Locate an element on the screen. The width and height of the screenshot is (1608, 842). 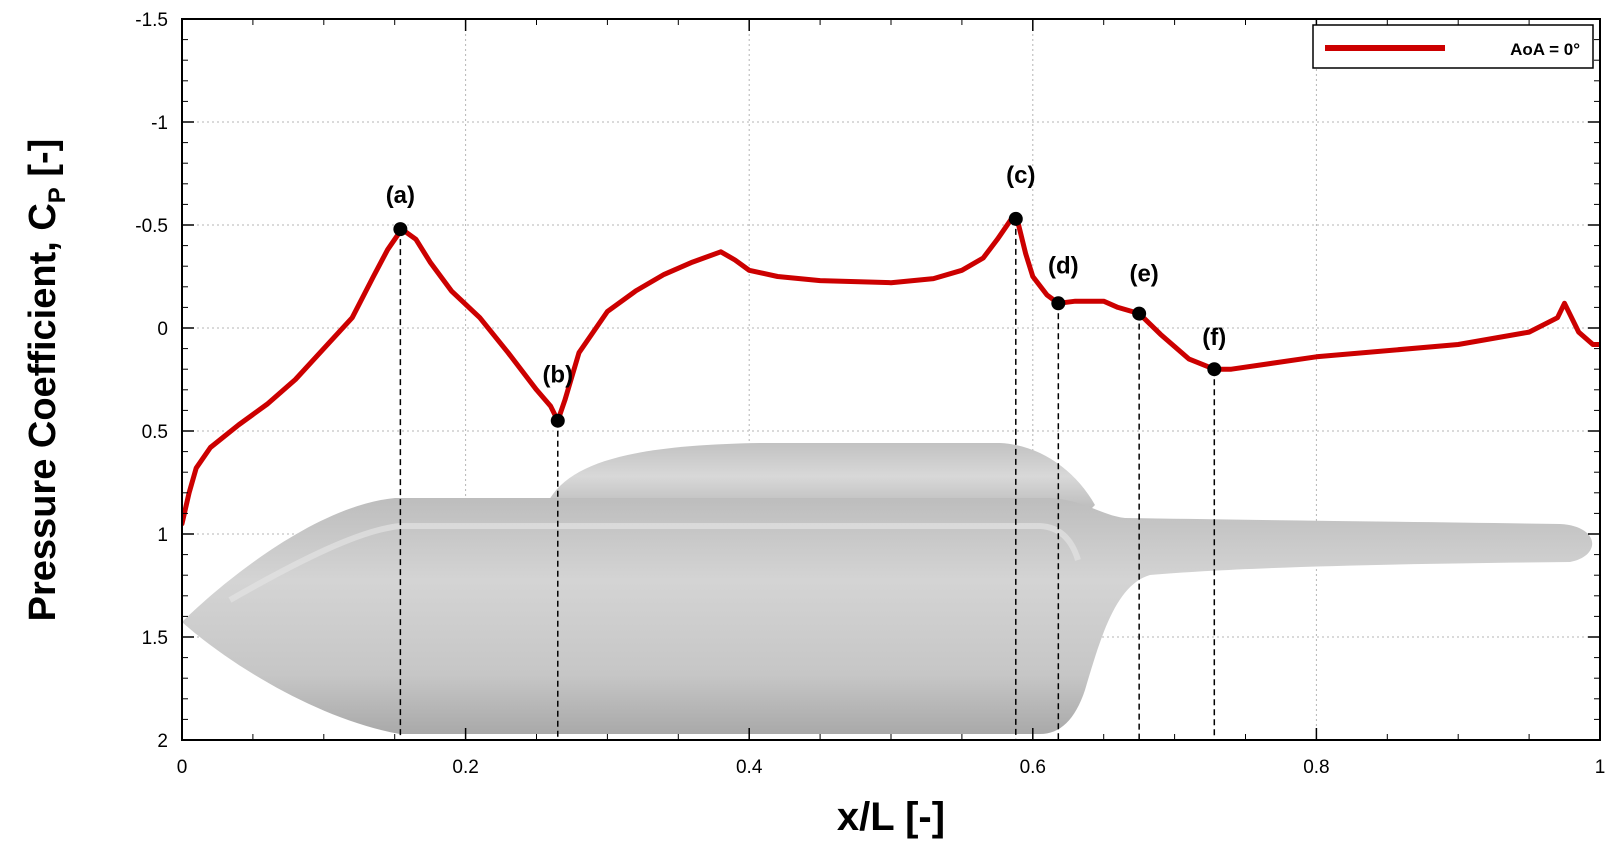
y-axis-title-main: Pressure Coefficient, C is located at coordinates (43, 412).